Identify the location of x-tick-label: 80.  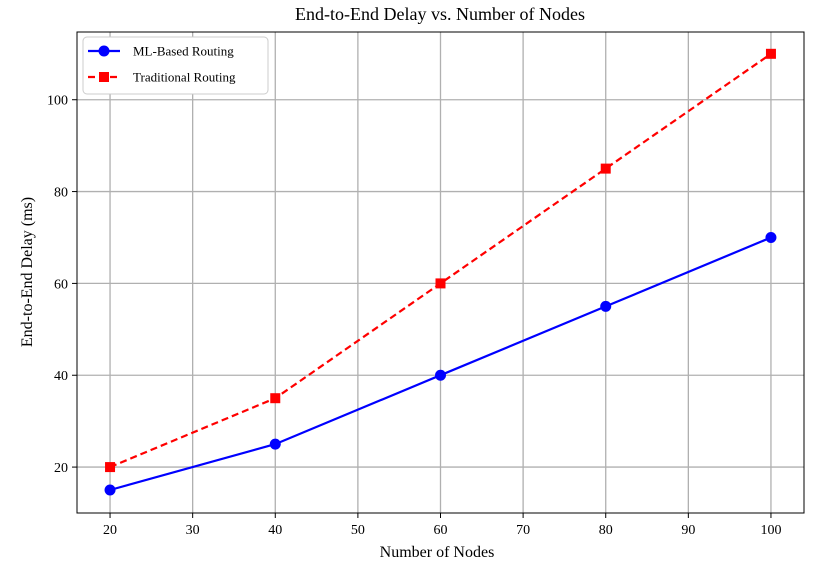
(606, 530).